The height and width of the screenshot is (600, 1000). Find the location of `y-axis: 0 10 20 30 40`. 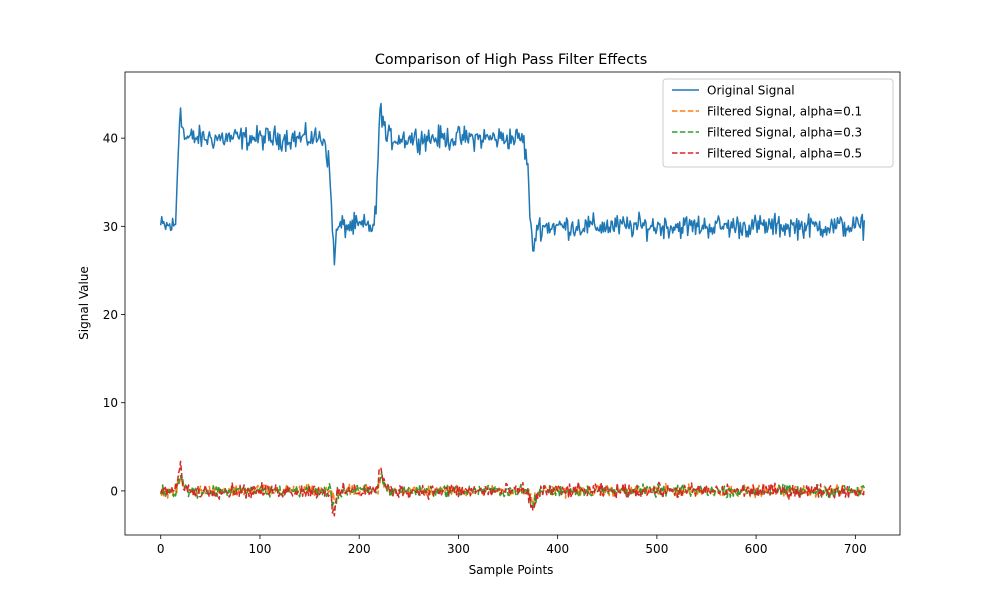

y-axis: 0 10 20 30 40 is located at coordinates (114, 315).